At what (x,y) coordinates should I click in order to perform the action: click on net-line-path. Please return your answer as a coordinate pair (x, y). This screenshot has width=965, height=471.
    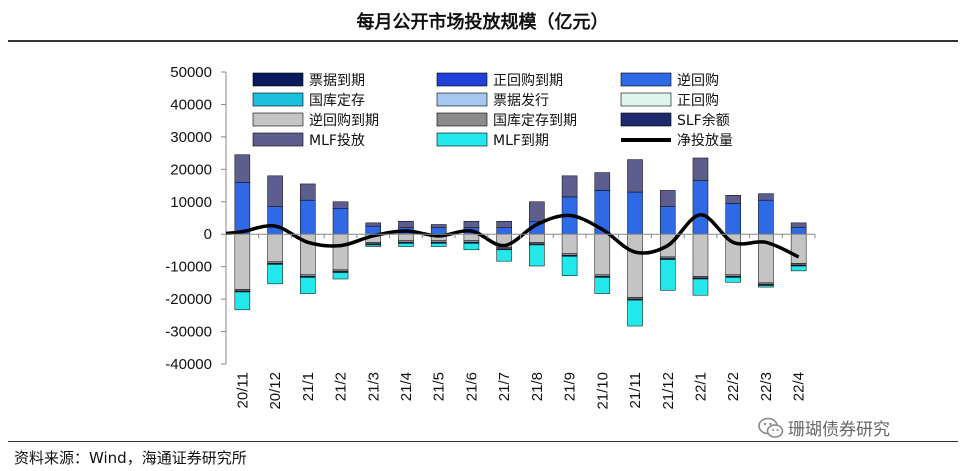
    Looking at the image, I should click on (512, 236).